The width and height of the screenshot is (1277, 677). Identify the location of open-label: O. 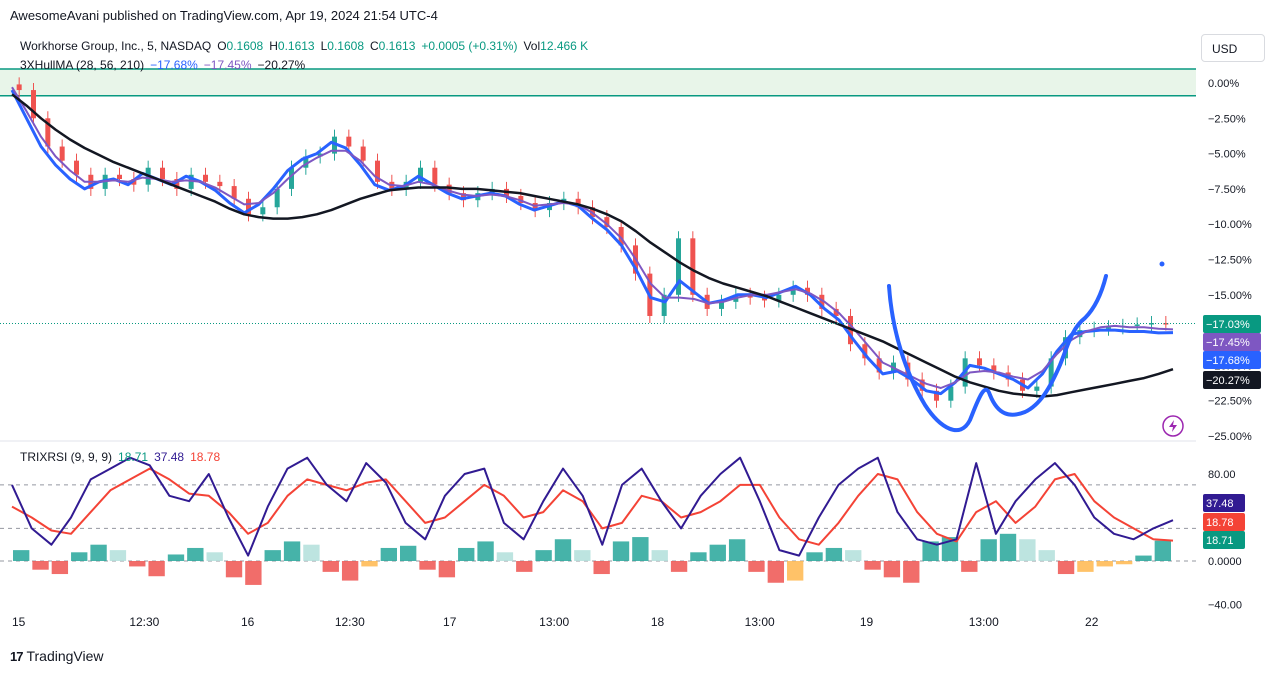
(222, 46).